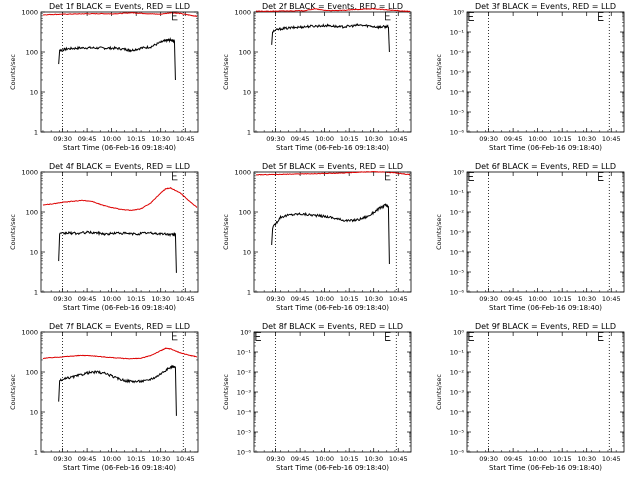 This screenshot has height=480, width=640. I want to click on y-tick-label: 10⁰, so click(458, 333).